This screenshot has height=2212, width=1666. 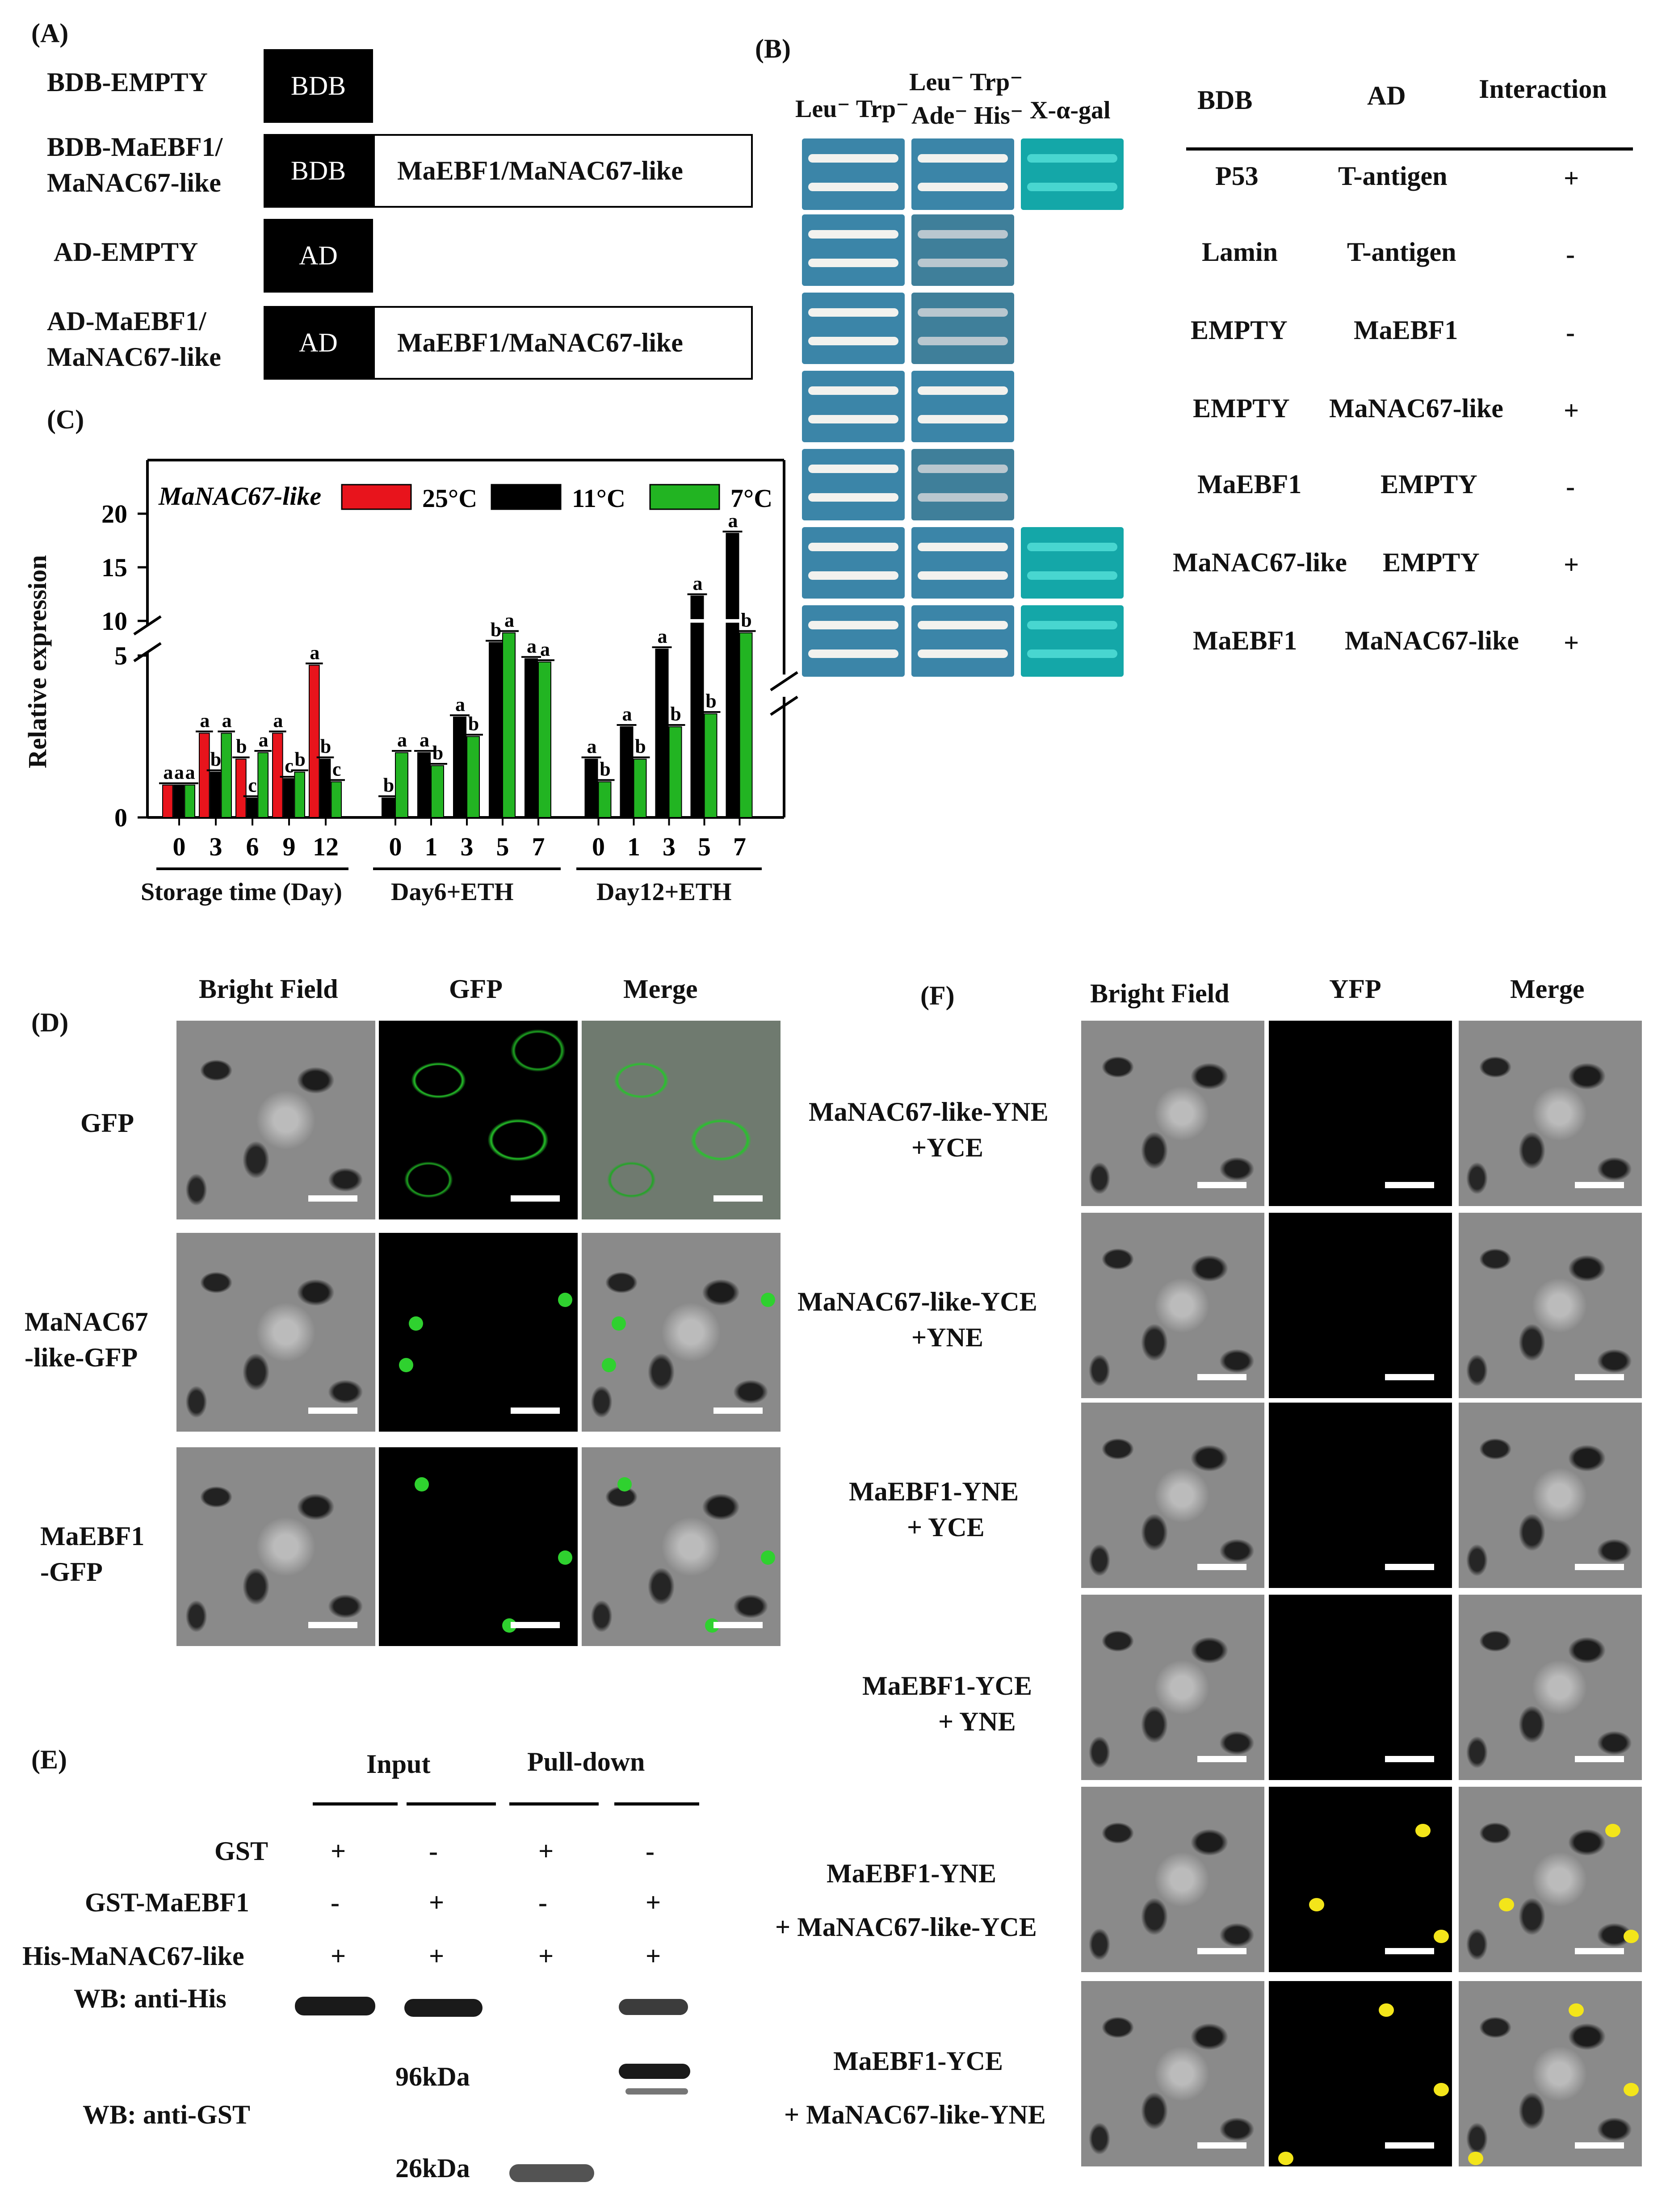 What do you see at coordinates (135, 147) in the screenshot?
I see `construct-label-bdb-fusion-1: BDB-MaEBF1/` at bounding box center [135, 147].